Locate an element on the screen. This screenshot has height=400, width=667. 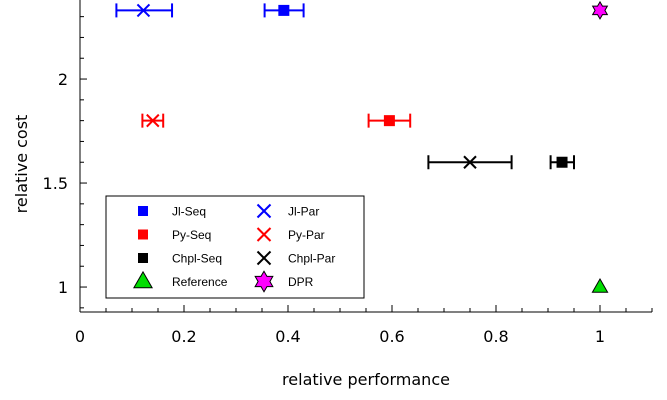
legend-marker-chpl-par-stroke-b is located at coordinates (264, 258).